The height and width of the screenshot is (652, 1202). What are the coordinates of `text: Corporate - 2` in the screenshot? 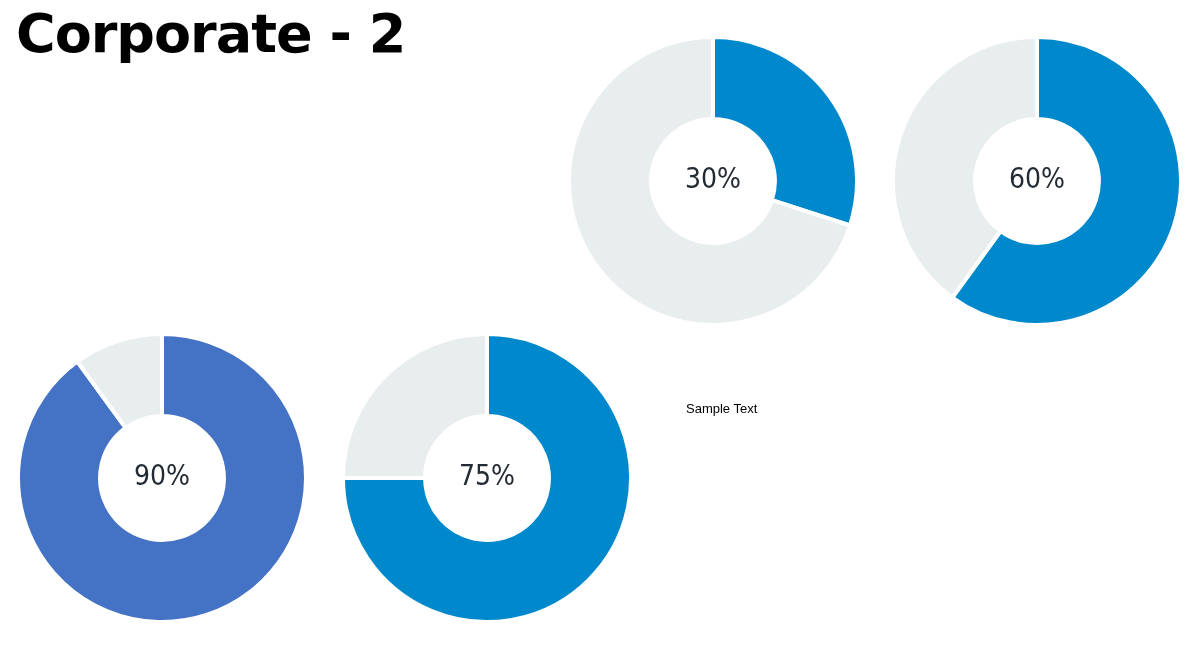 It's located at (211, 33).